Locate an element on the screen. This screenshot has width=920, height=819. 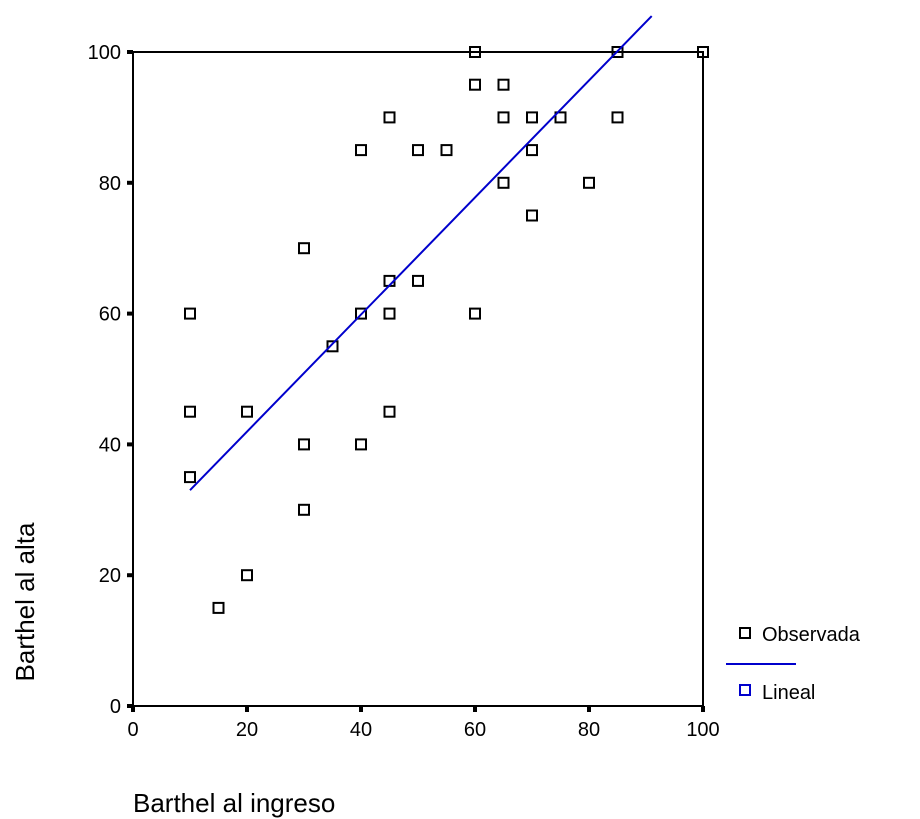
legend: Observada Lineal is located at coordinates (793, 664).